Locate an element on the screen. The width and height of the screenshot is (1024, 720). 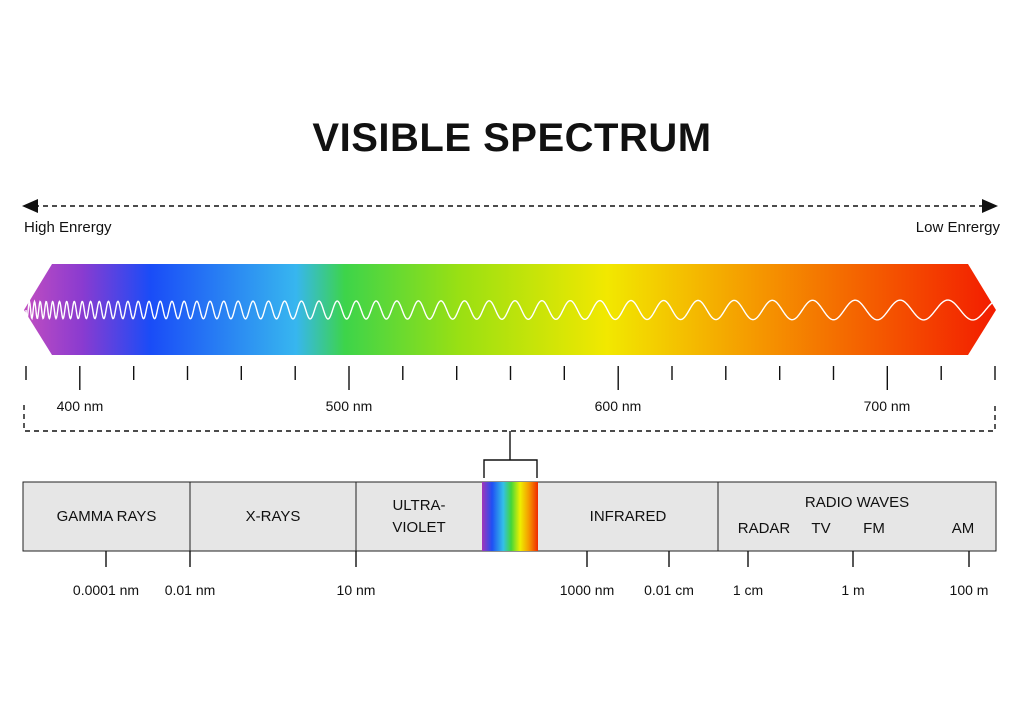
arrow-right-icon is located at coordinates (990, 206).